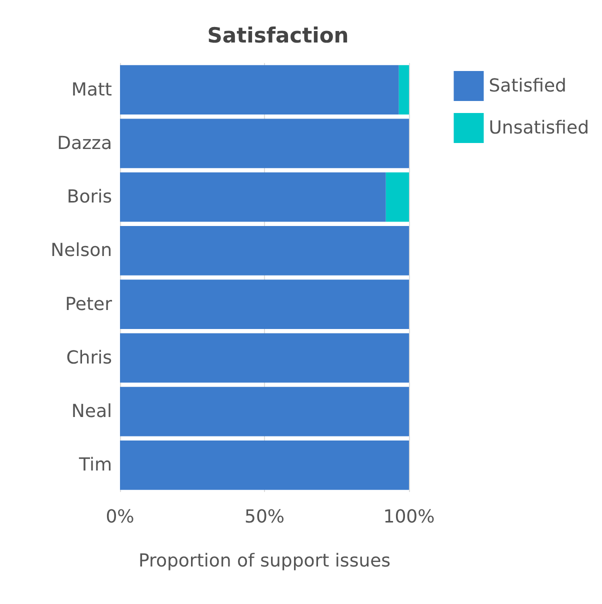 The image size is (602, 604). I want to click on y-tick-label: Nelson, so click(81, 251).